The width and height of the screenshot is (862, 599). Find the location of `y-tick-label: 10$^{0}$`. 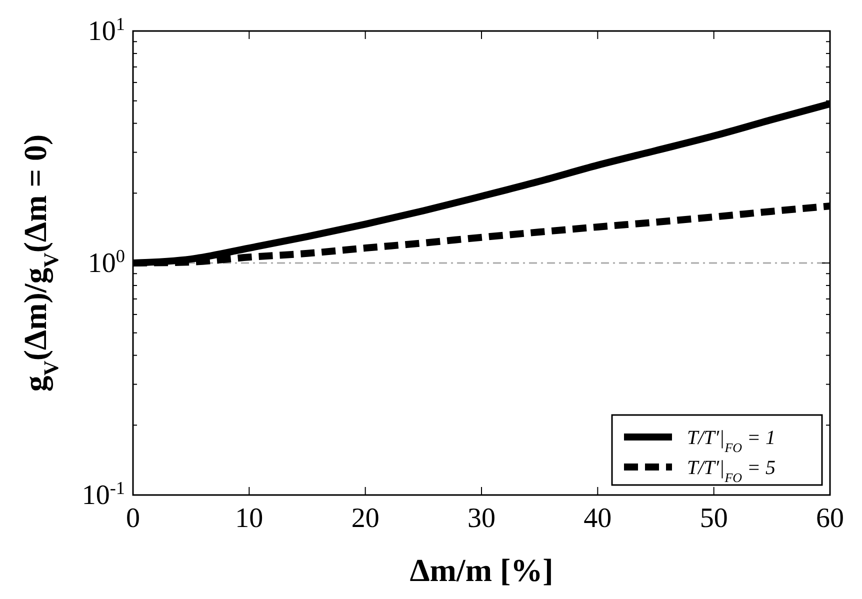

y-tick-label: 10$^{0}$ is located at coordinates (106, 262).